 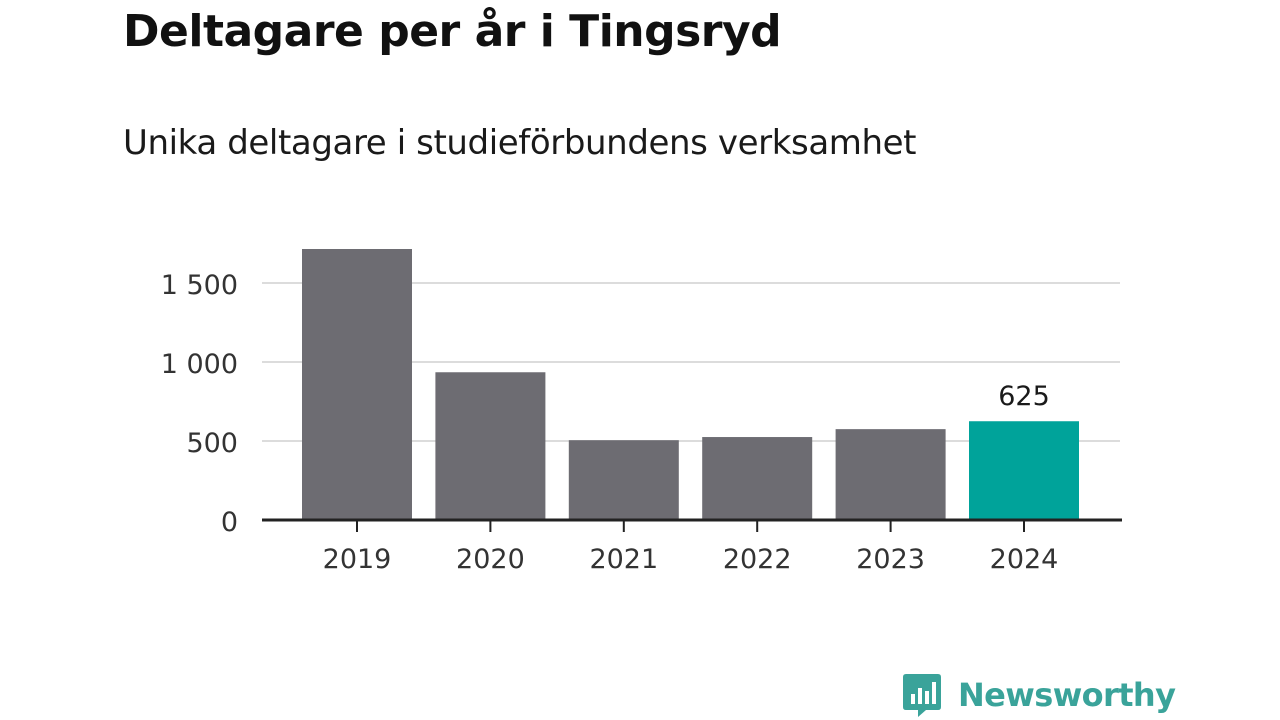 I want to click on brand-name: Newsworthy, so click(x=1067, y=695).